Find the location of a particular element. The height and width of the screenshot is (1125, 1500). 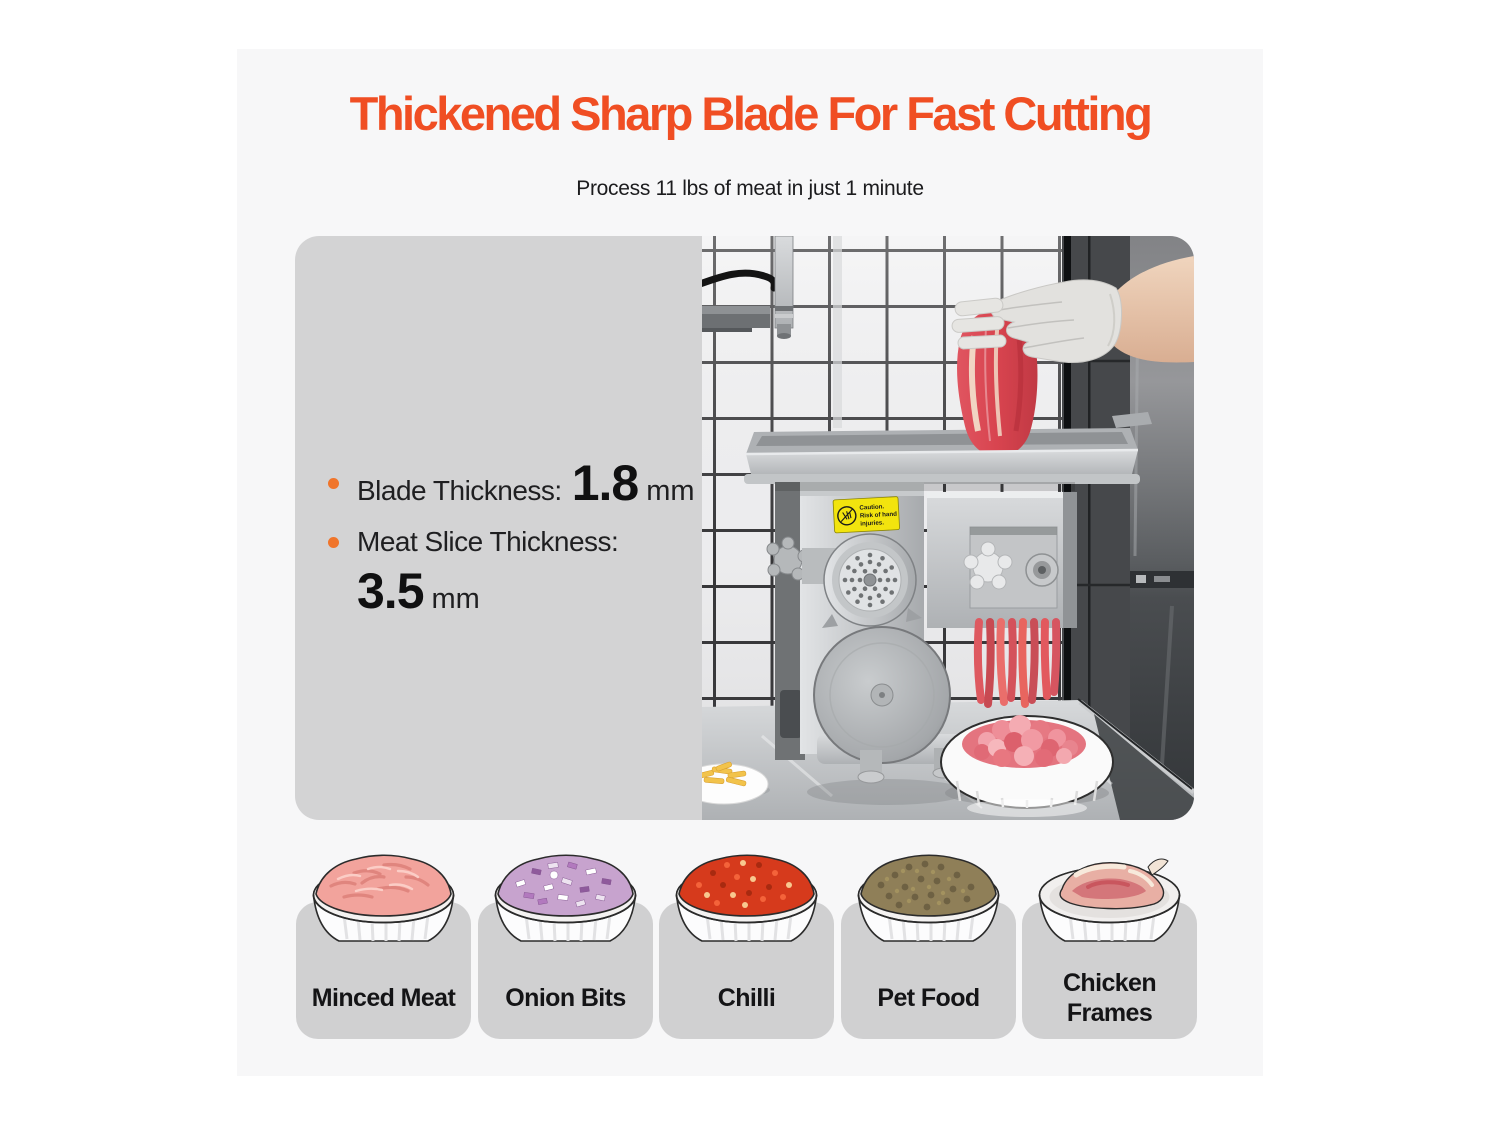

spec-label: Meat Slice Thickness: is located at coordinates (488, 541).